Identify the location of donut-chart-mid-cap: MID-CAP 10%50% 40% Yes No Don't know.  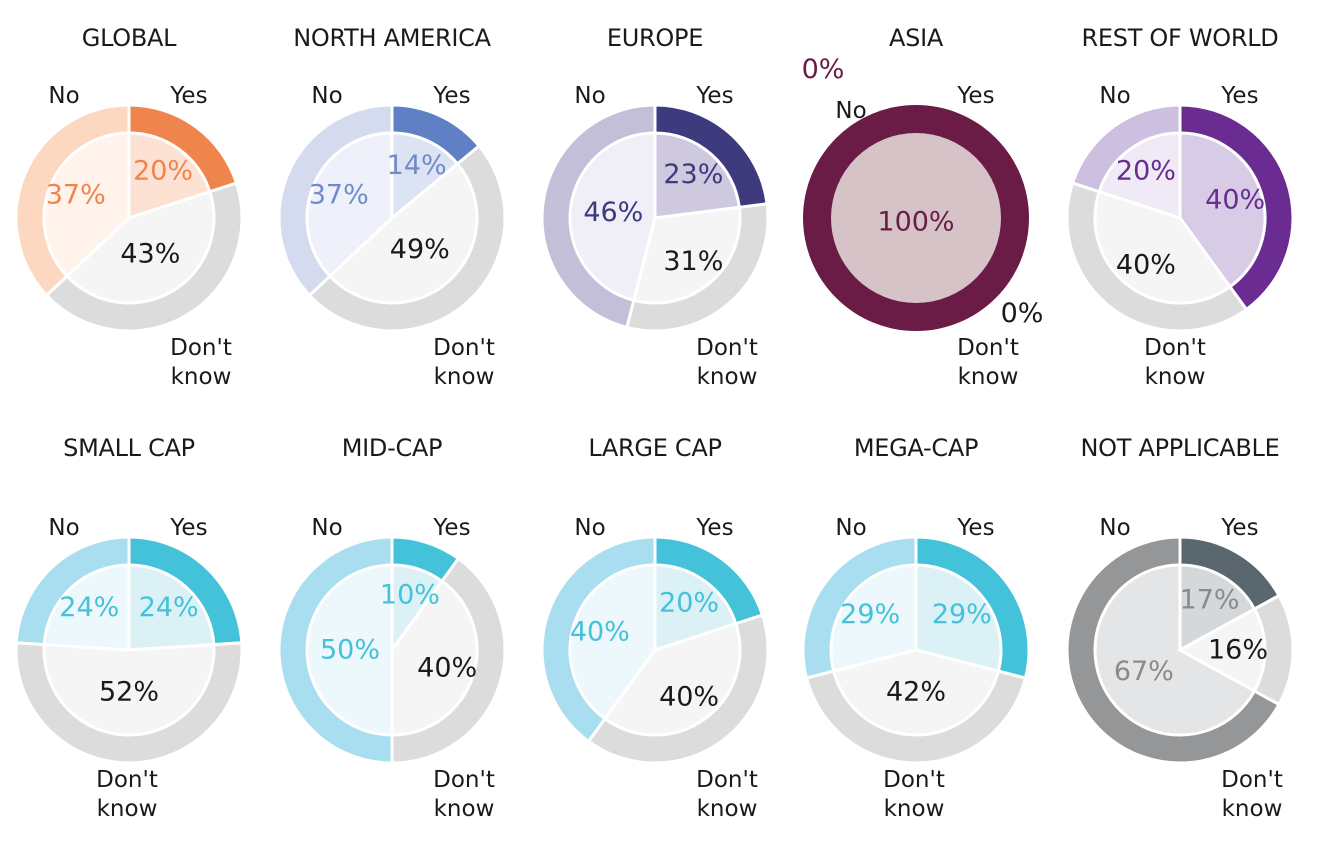
(392, 628).